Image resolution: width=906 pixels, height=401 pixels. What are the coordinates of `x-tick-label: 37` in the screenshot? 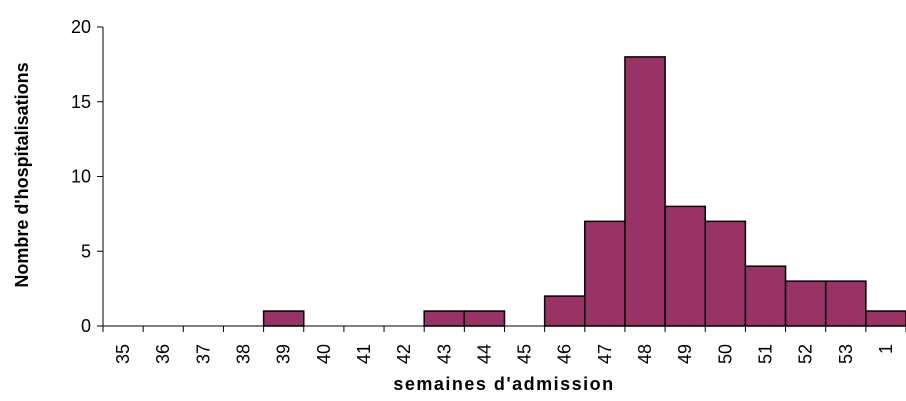 It's located at (203, 354).